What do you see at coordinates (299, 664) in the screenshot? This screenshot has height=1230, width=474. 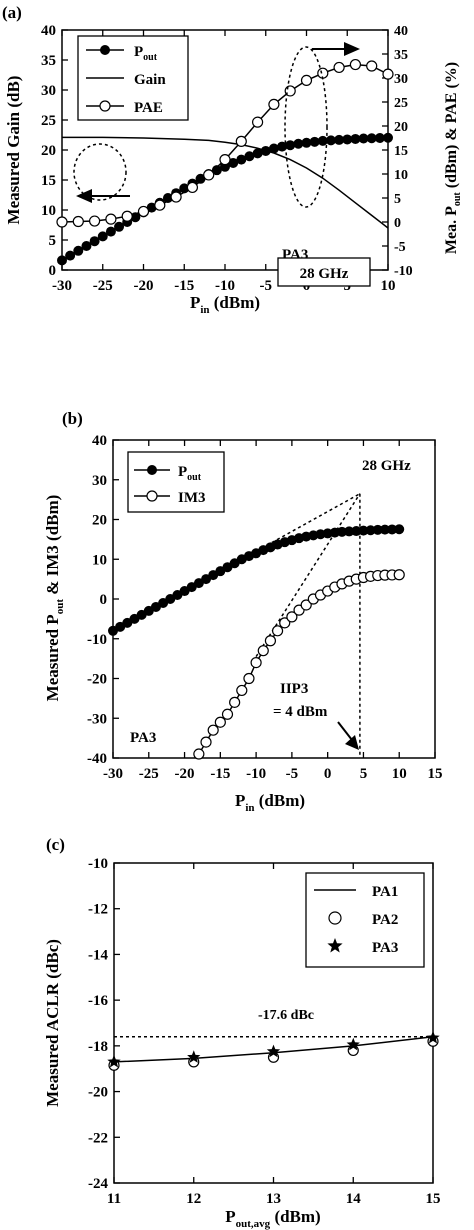 I see `series-im3-line` at bounding box center [299, 664].